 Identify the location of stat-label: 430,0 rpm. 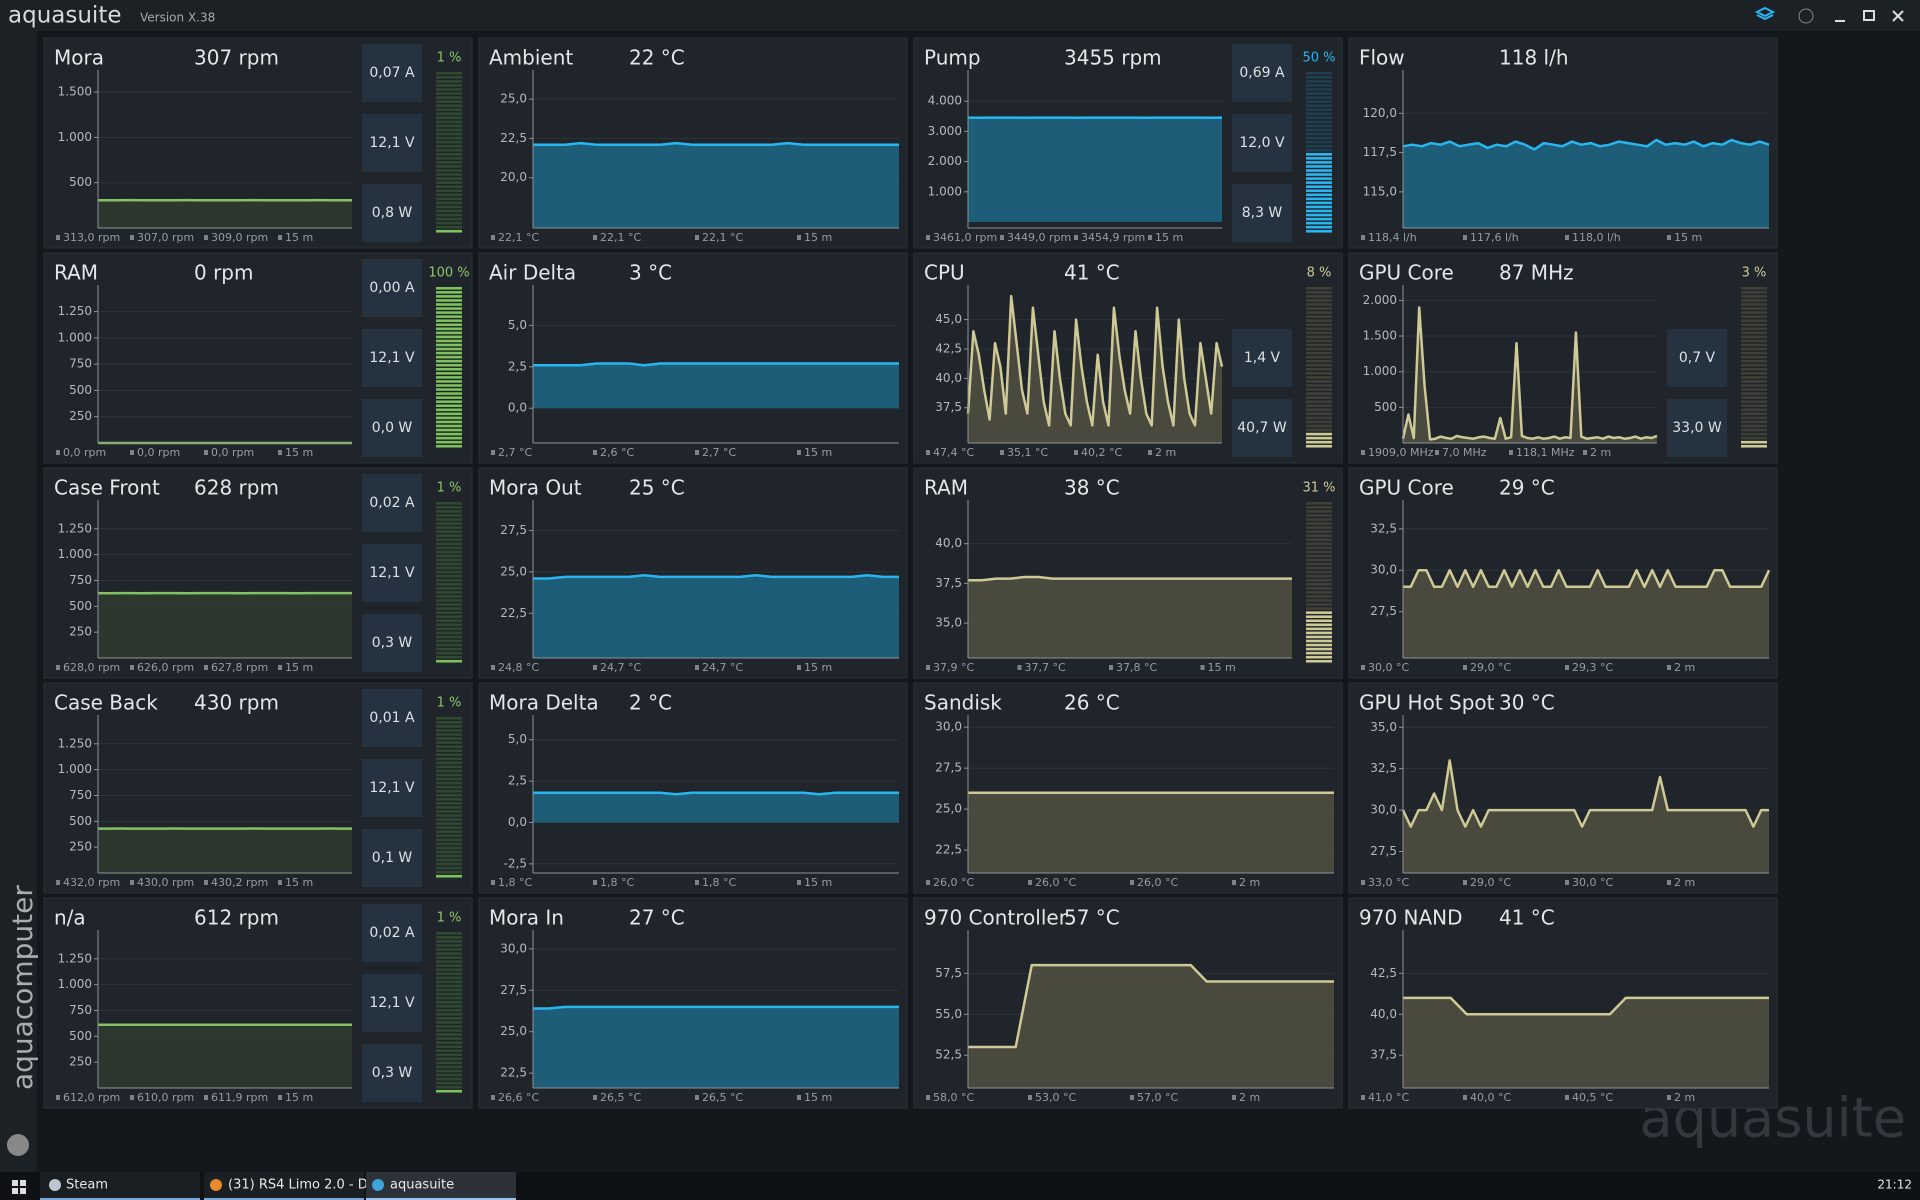
(165, 882).